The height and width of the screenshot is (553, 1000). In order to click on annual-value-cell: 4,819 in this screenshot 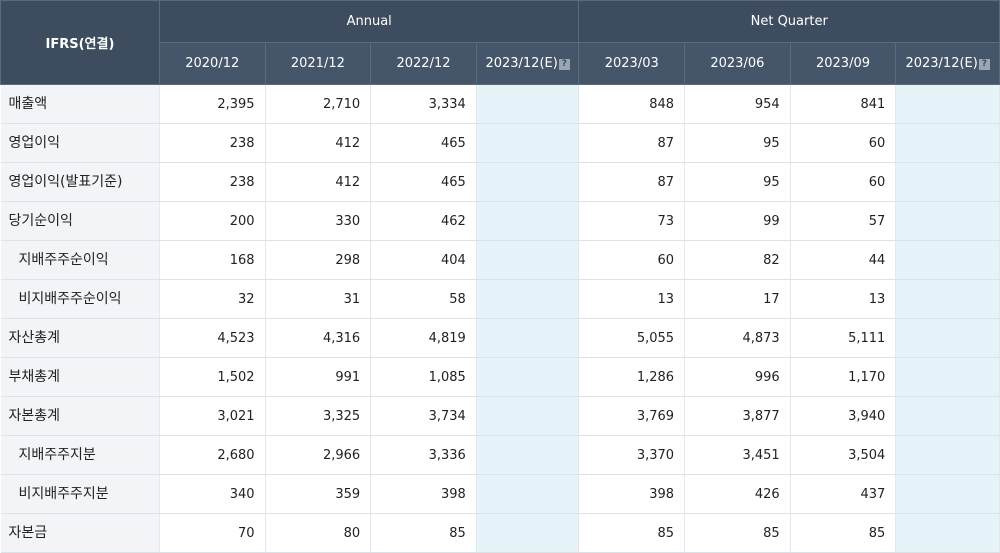, I will do `click(423, 338)`.